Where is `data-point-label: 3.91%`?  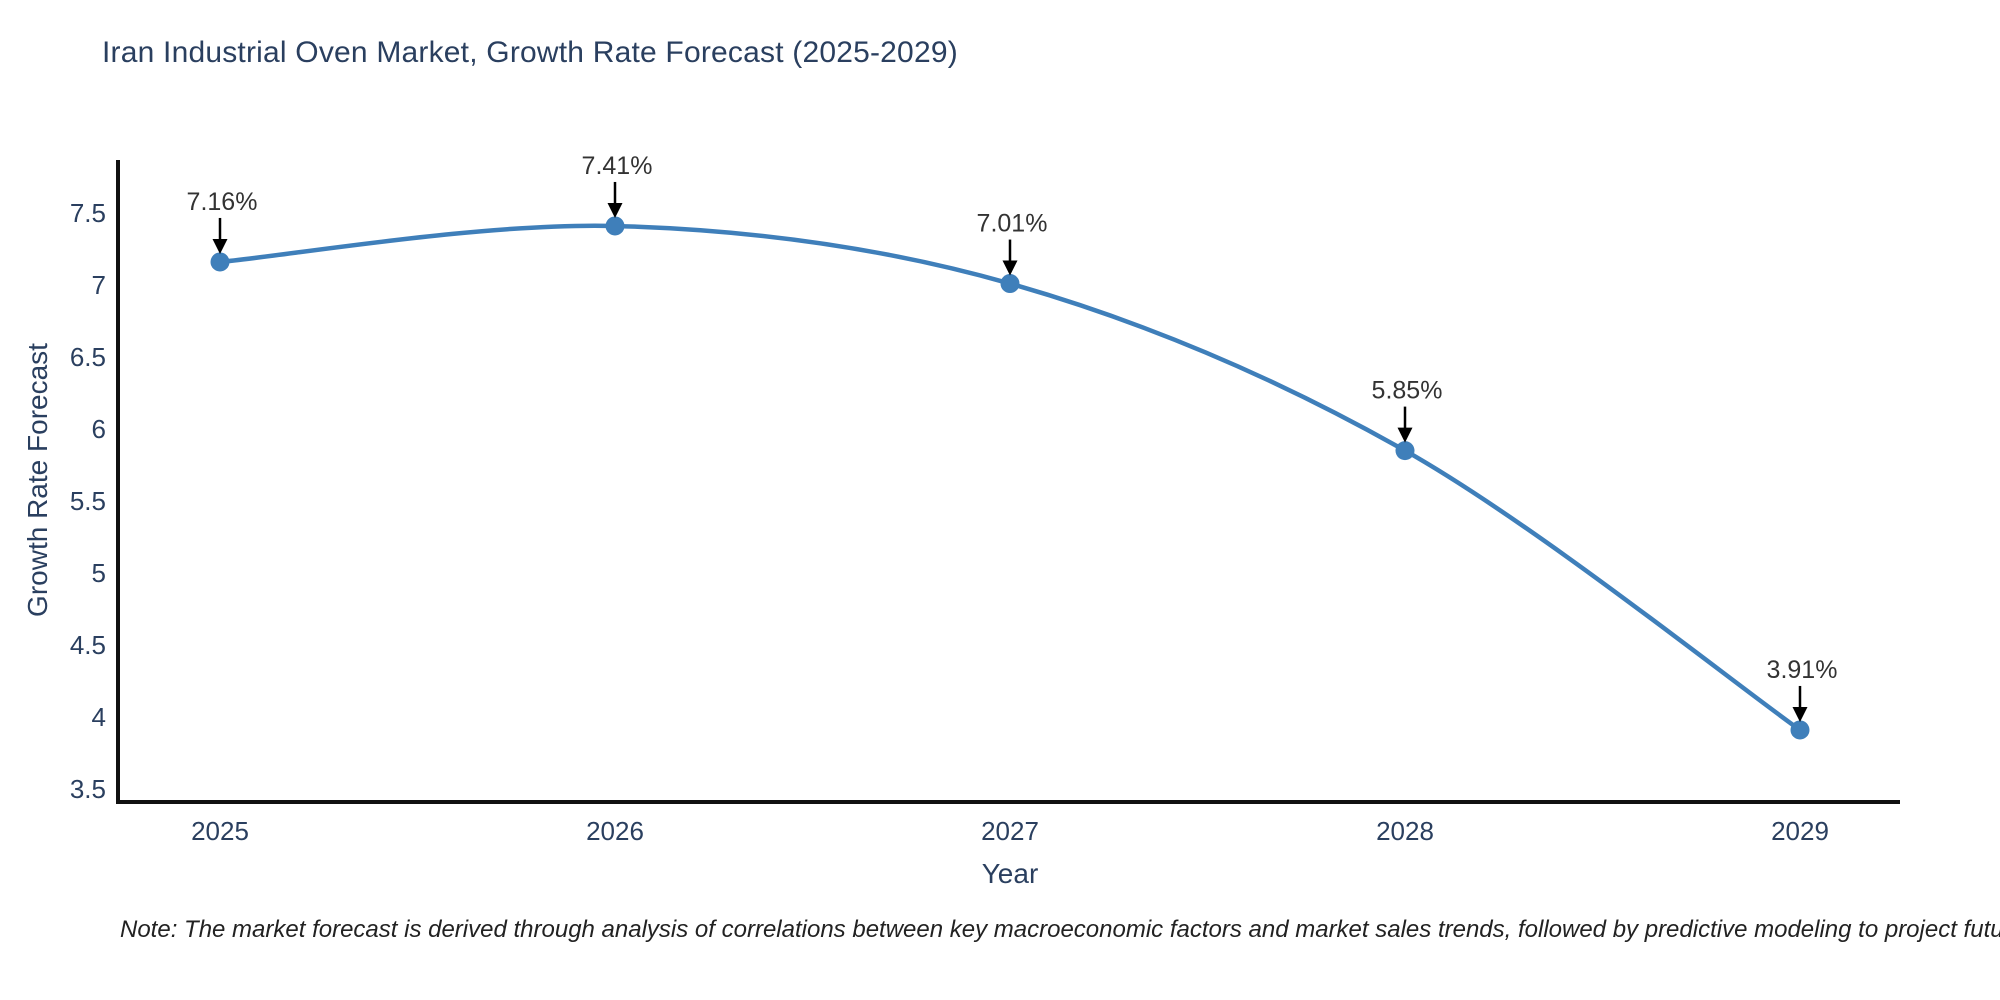
data-point-label: 3.91% is located at coordinates (1802, 670).